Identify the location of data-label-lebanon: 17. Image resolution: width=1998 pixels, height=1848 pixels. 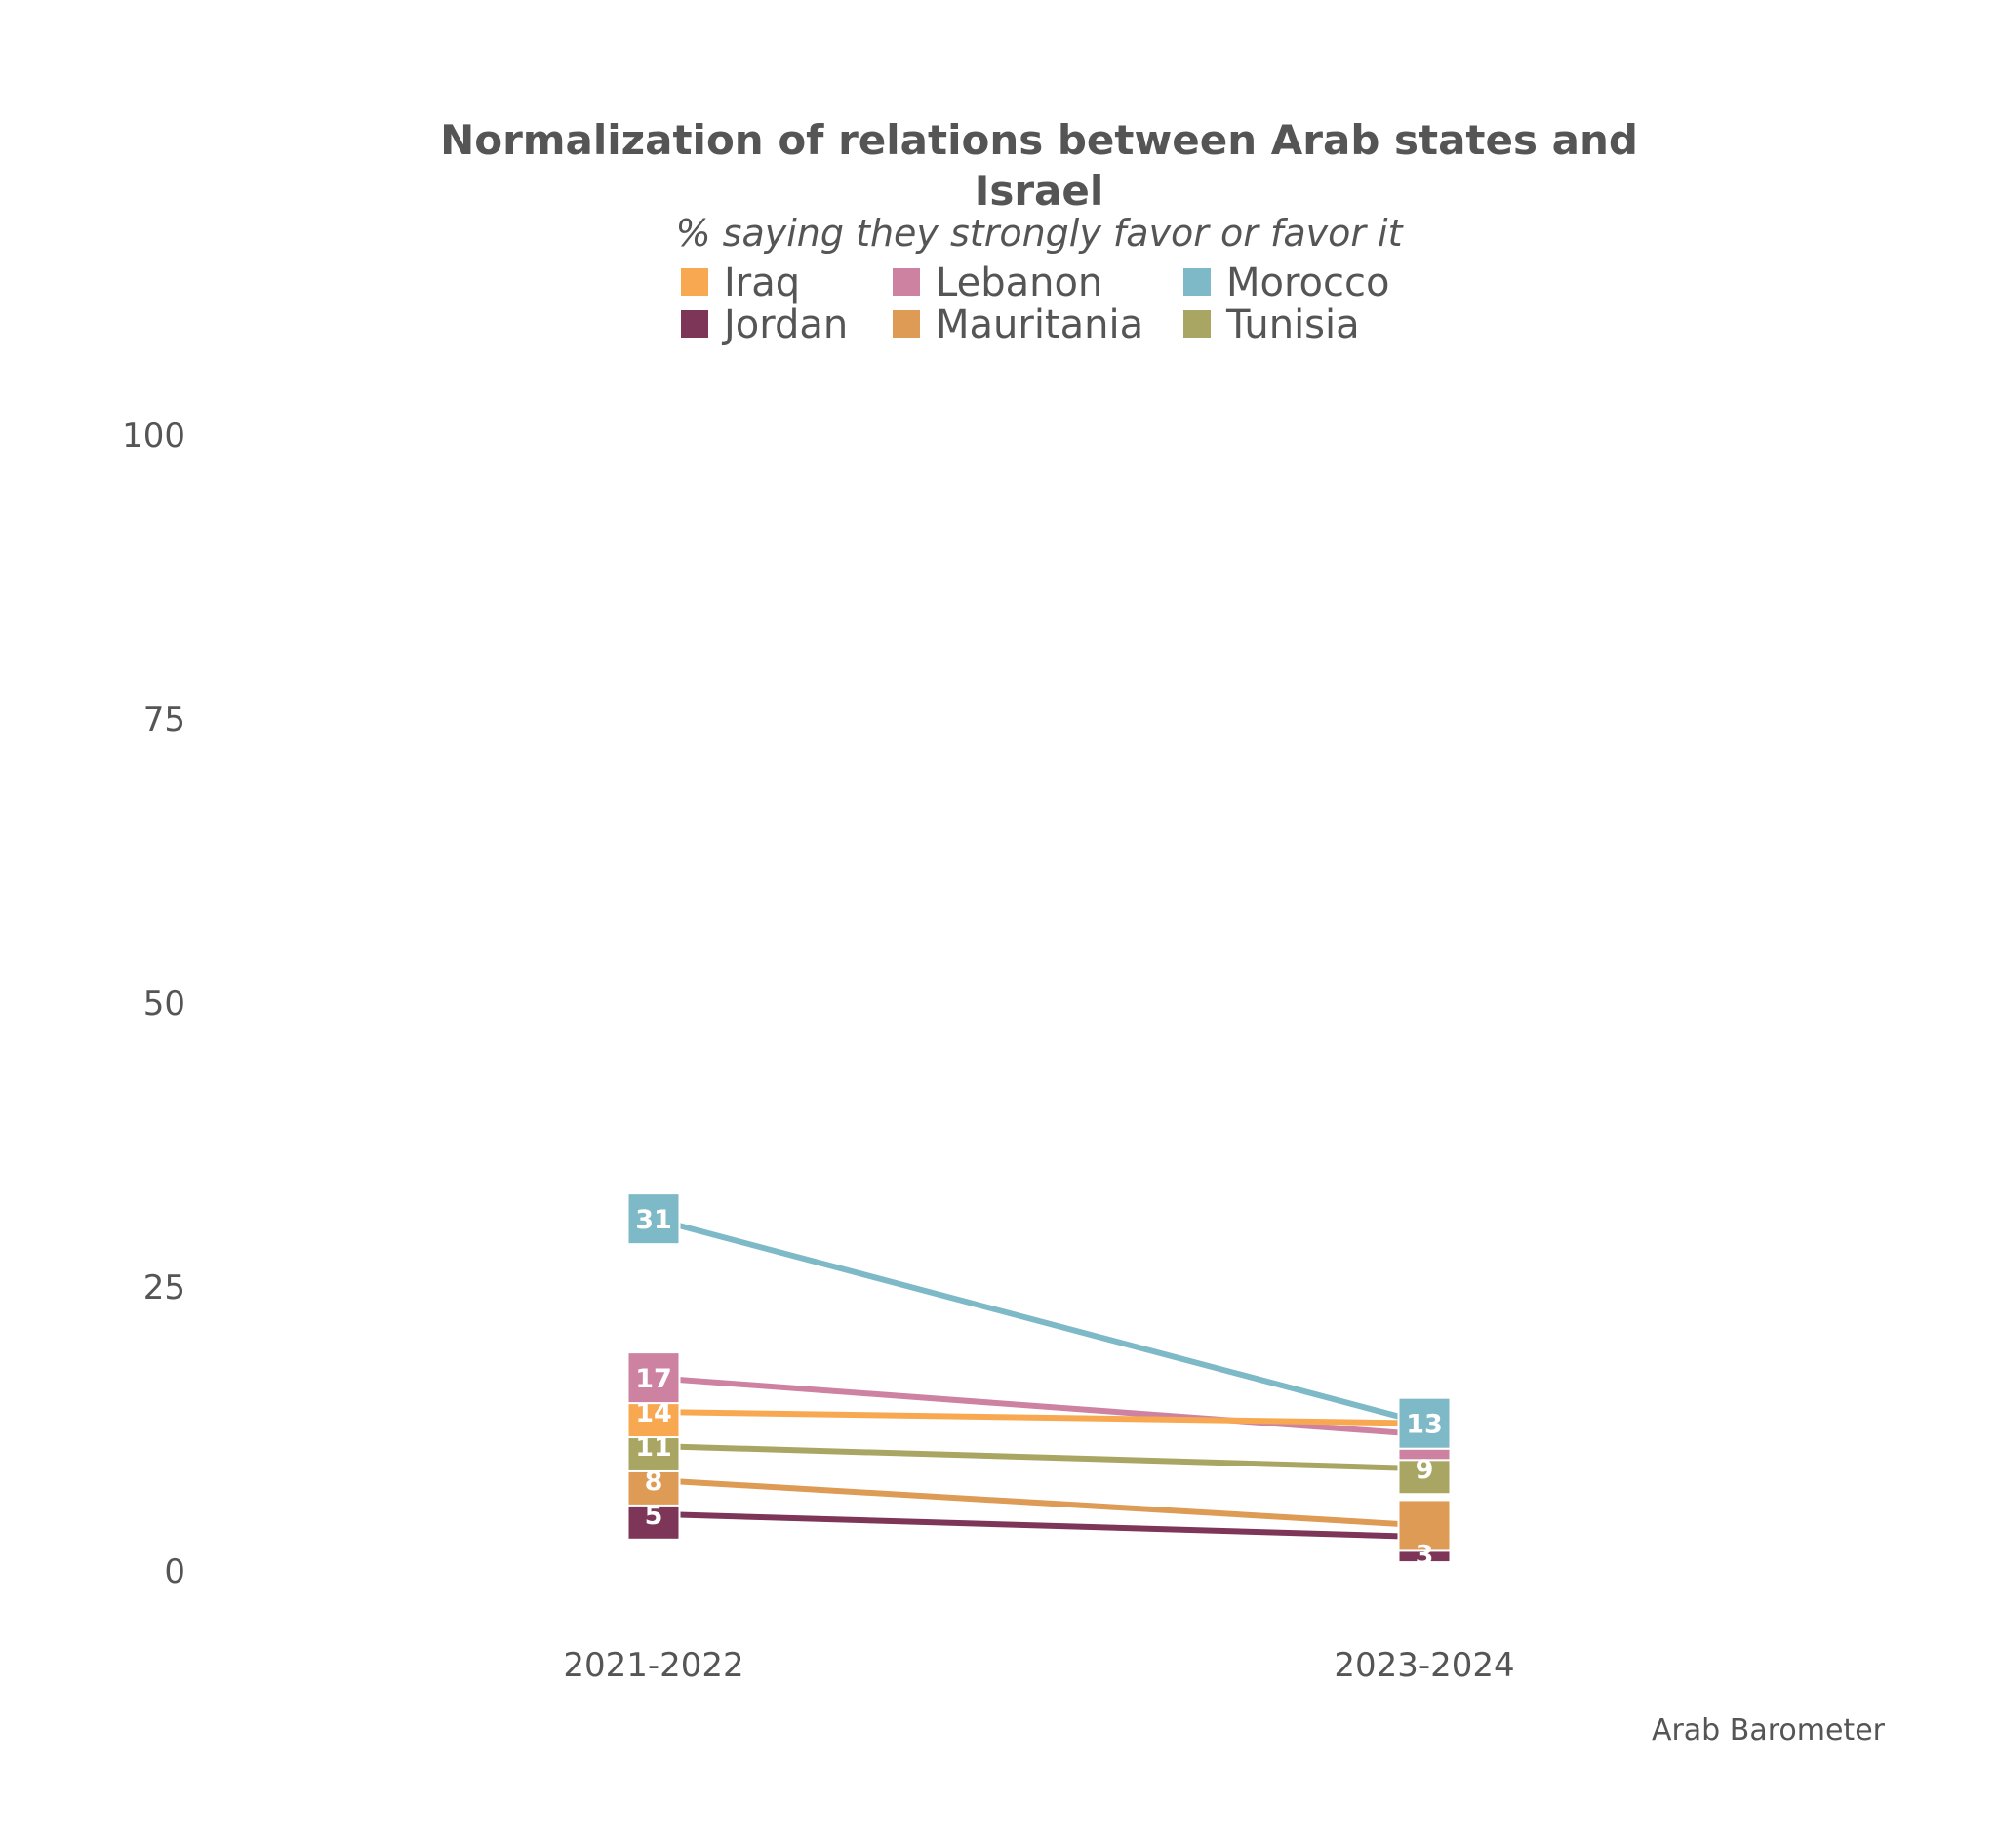
(653, 1379).